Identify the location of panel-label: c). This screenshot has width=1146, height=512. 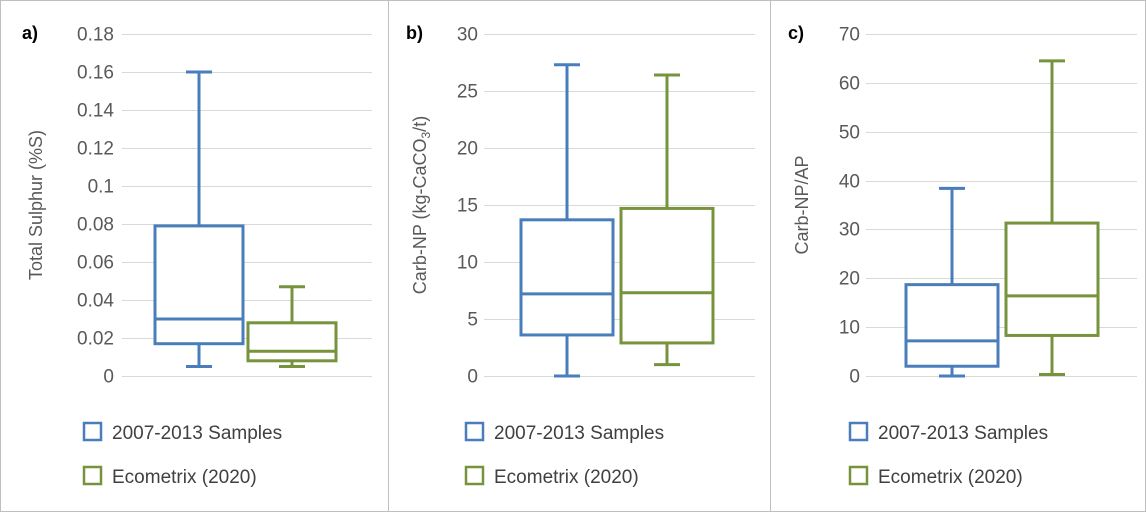
(796, 33).